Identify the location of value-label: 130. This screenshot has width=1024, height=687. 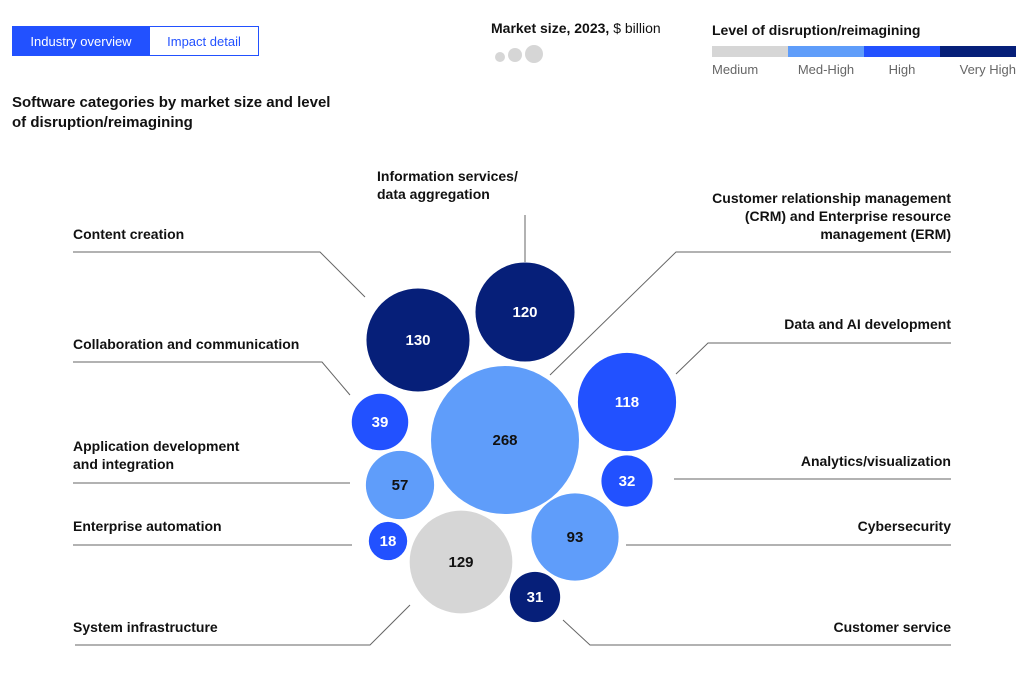
(417, 340).